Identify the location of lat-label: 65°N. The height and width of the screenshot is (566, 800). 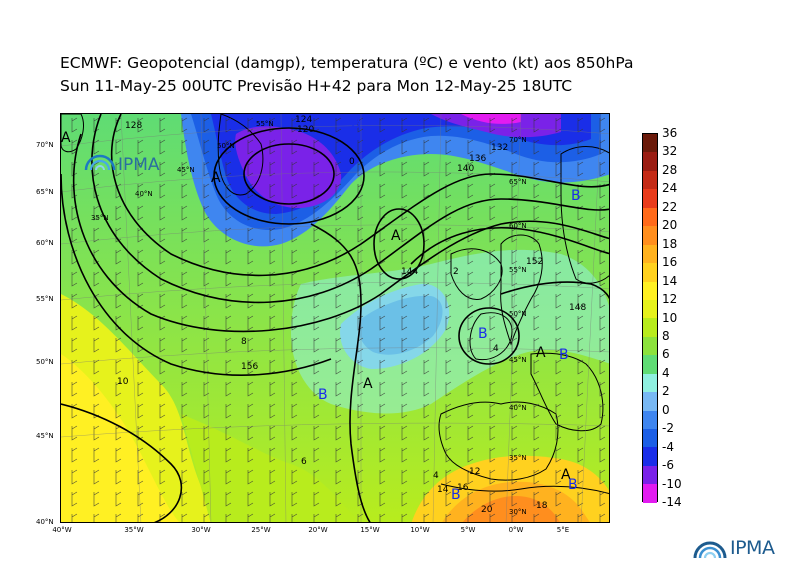
(45, 192).